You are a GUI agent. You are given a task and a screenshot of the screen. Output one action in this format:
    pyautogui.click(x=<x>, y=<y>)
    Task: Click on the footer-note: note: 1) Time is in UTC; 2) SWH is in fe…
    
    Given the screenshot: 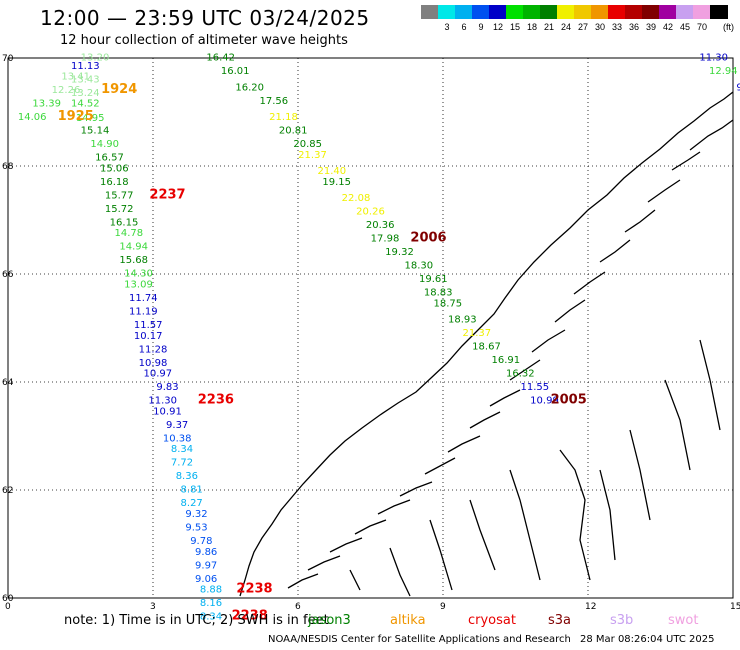 What is the action you would take?
    pyautogui.click(x=196, y=620)
    